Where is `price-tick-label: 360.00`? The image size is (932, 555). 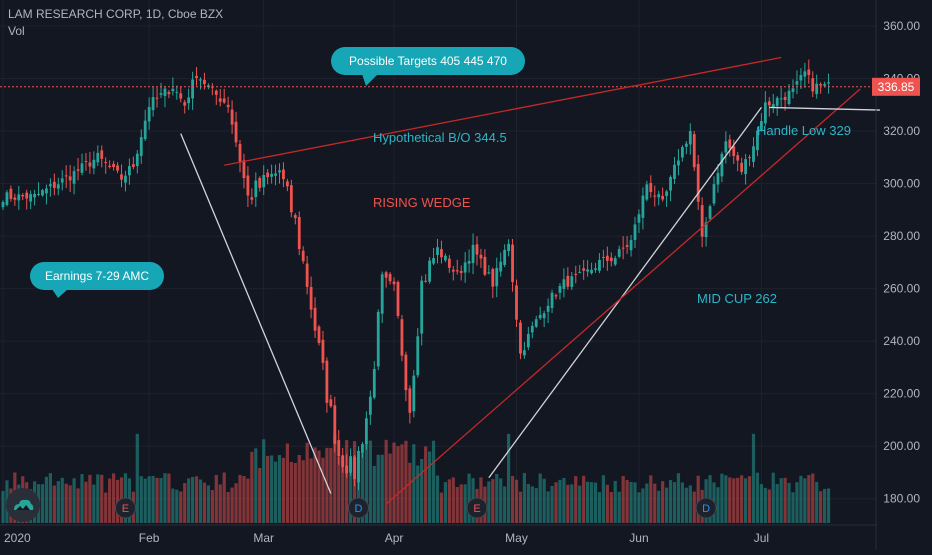
price-tick-label: 360.00 is located at coordinates (901, 26).